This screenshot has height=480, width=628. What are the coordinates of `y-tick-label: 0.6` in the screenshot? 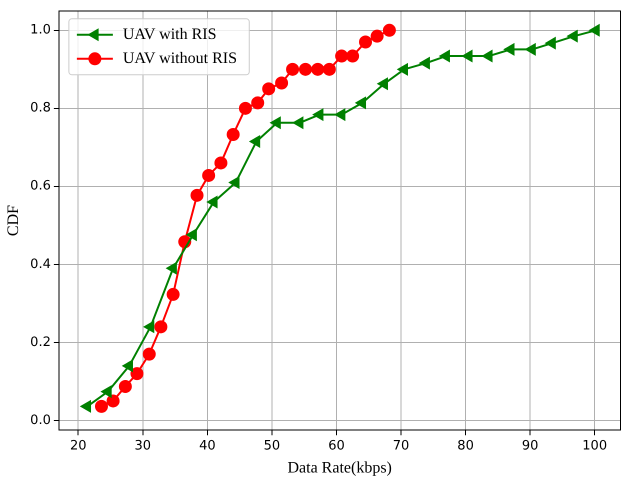 It's located at (40, 186).